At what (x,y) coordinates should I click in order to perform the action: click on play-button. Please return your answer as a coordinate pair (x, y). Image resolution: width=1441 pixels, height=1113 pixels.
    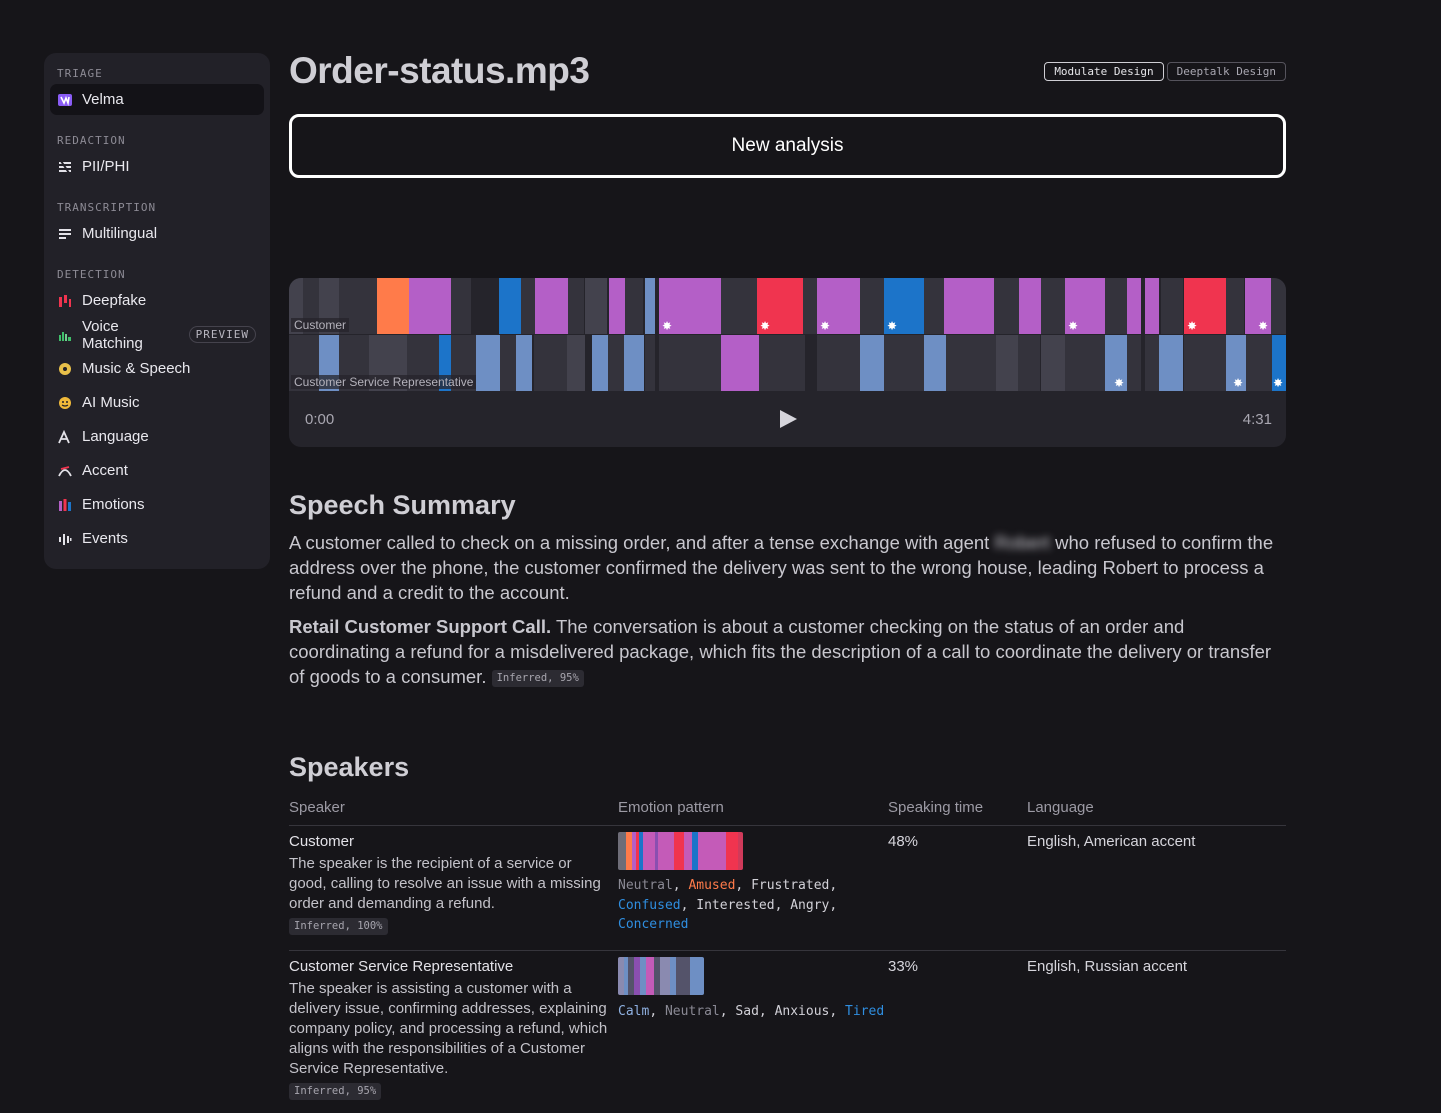
    Looking at the image, I should click on (788, 419).